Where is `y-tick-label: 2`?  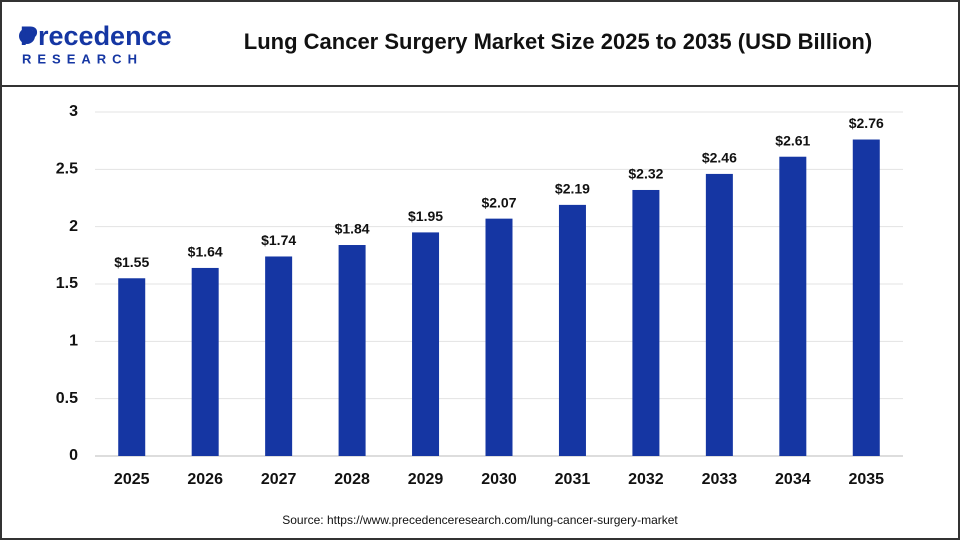
y-tick-label: 2 is located at coordinates (73, 226).